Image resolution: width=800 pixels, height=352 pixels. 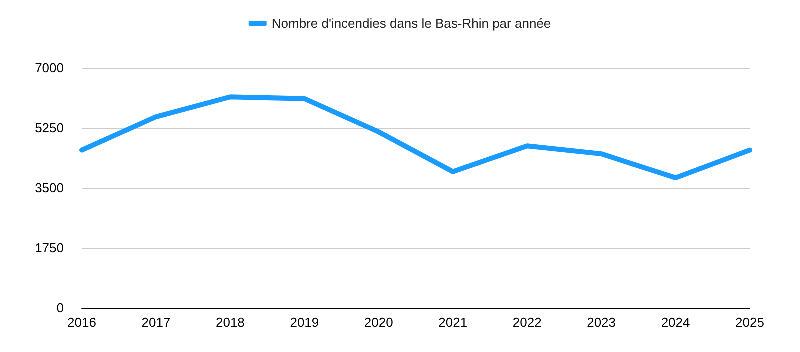 I want to click on y-tick-label: 7000, so click(x=49, y=68).